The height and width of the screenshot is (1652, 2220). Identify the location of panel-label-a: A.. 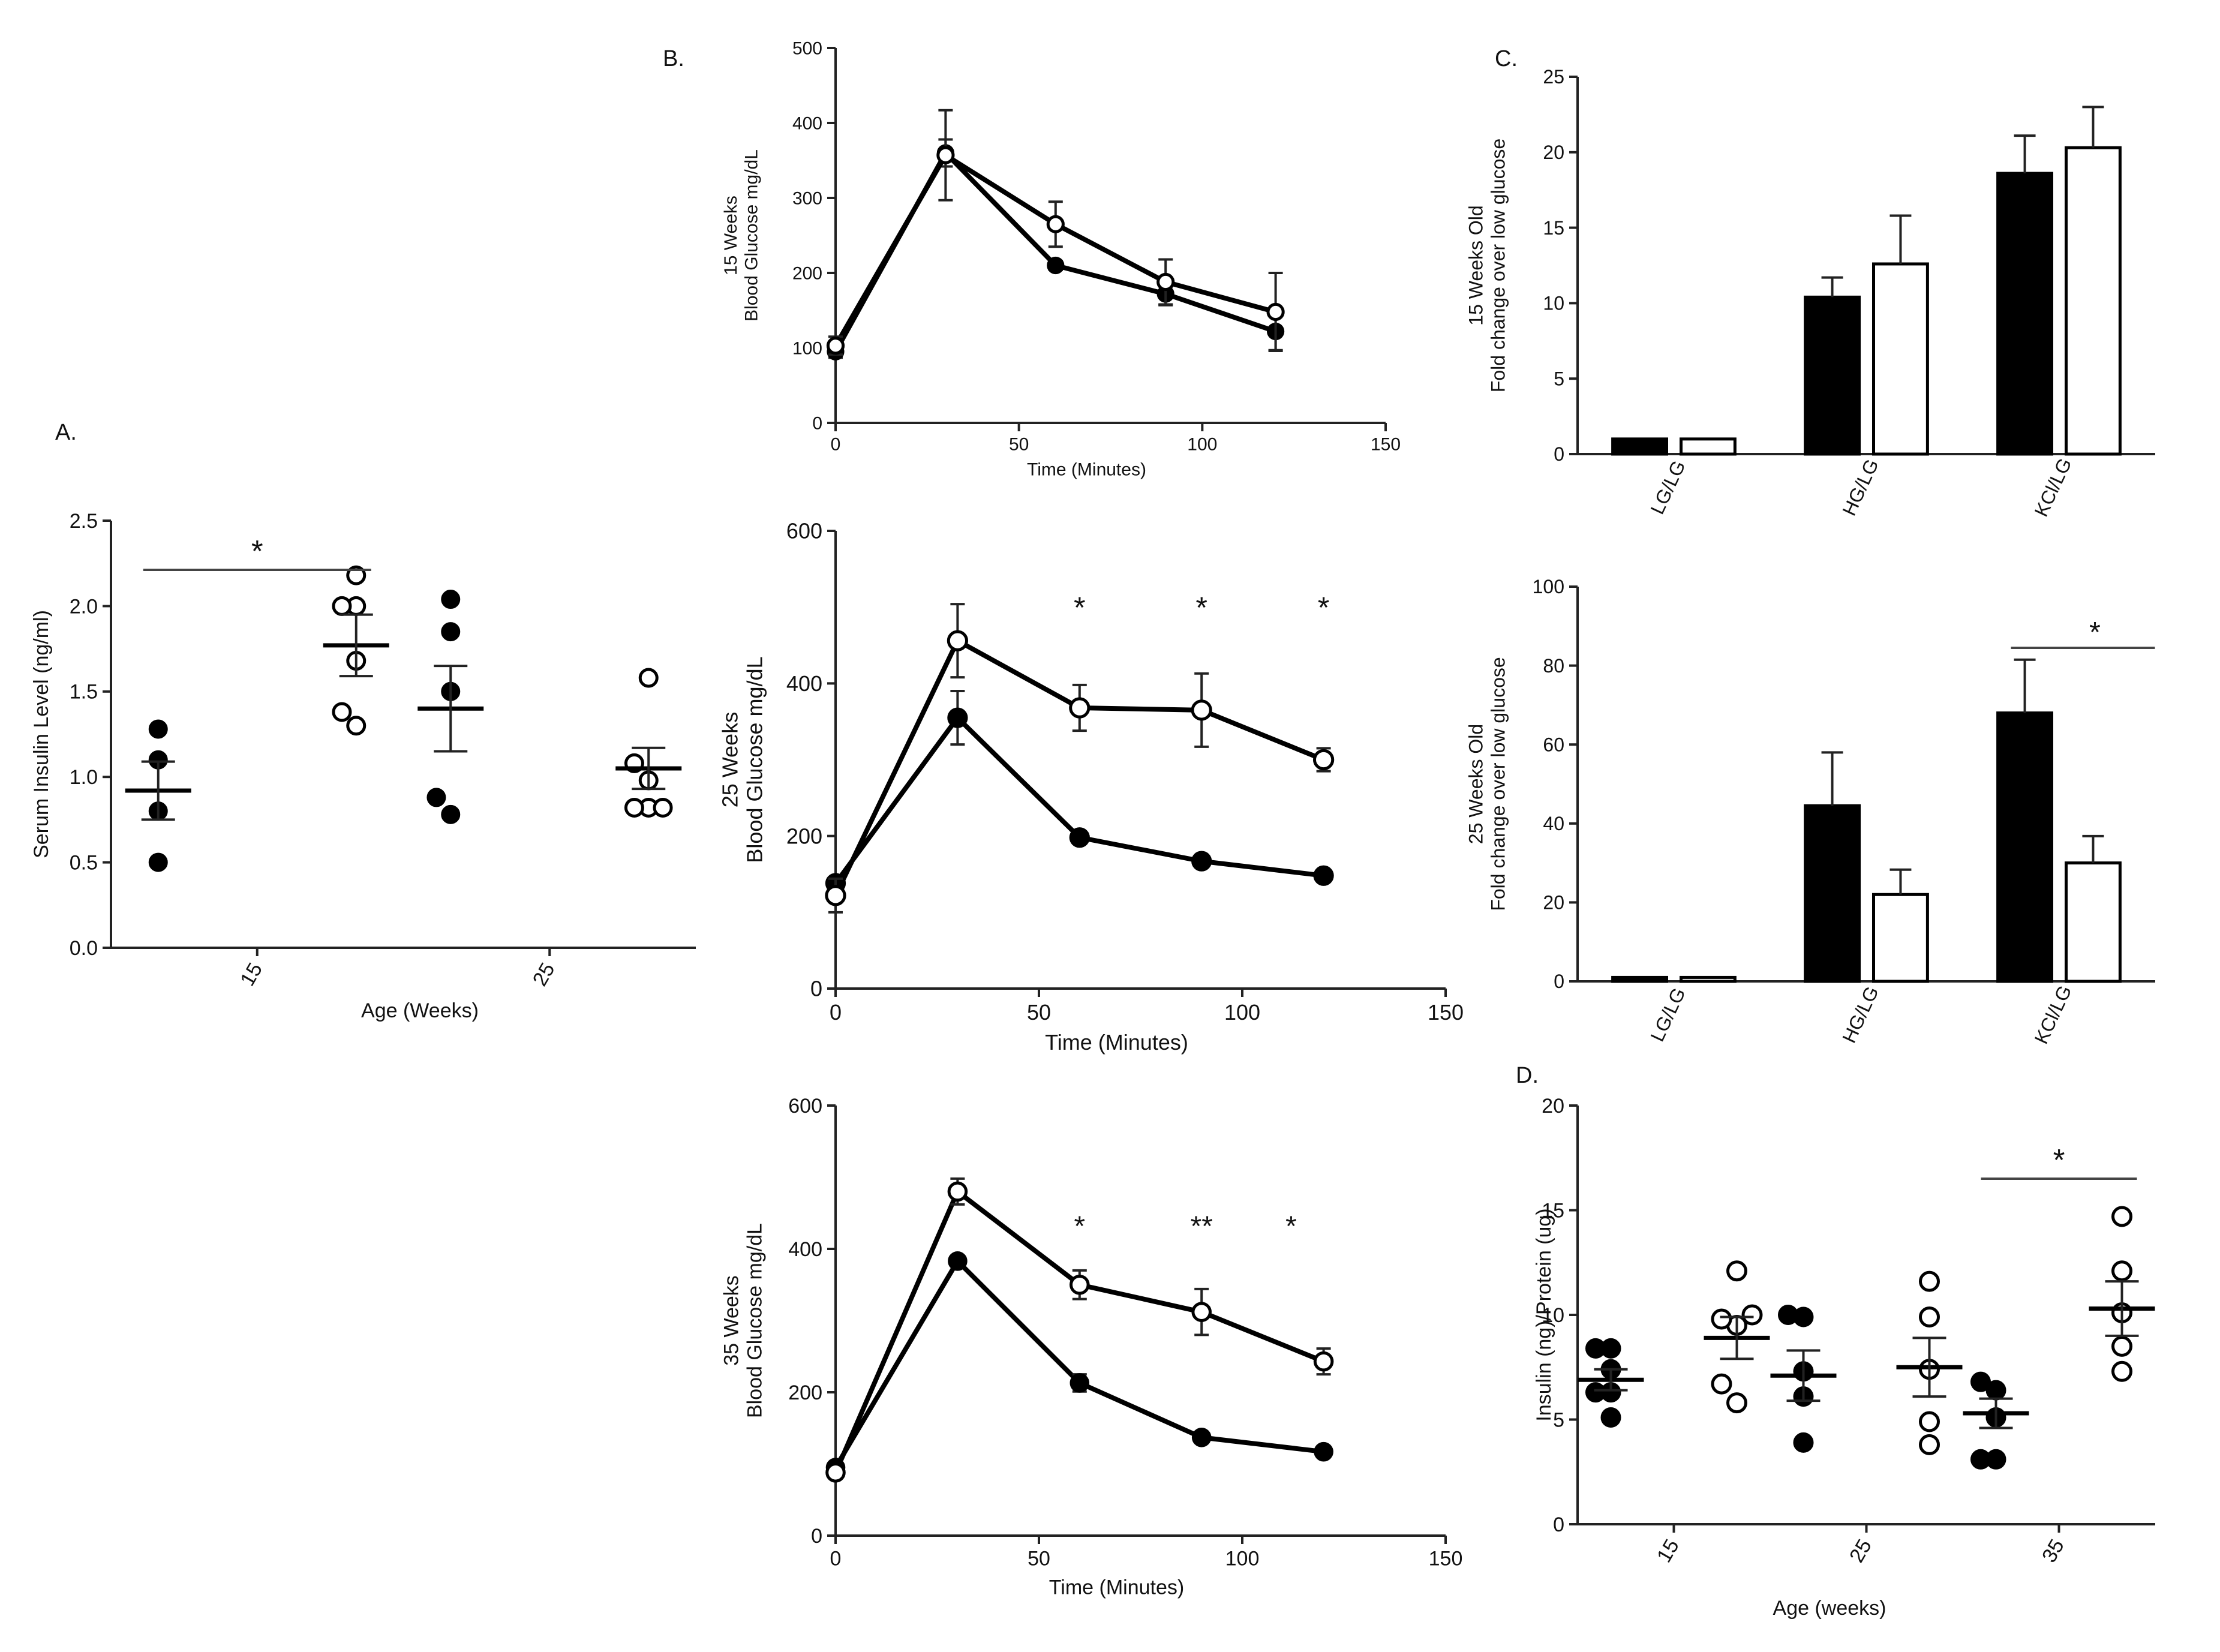
(66, 432).